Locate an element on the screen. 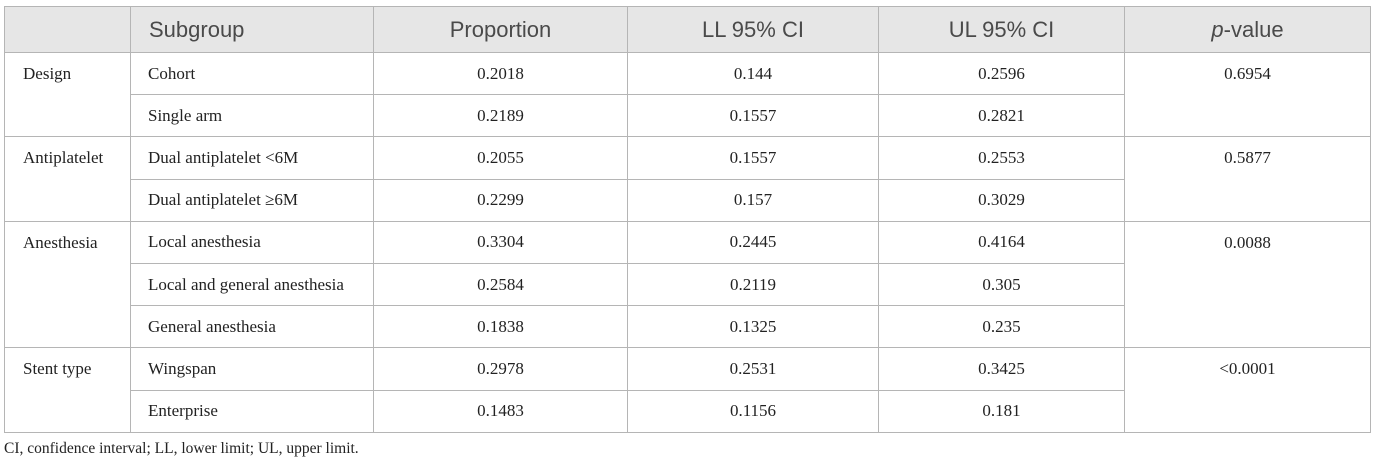 This screenshot has width=1375, height=464. subgroup-cell: Wingspan is located at coordinates (252, 369).